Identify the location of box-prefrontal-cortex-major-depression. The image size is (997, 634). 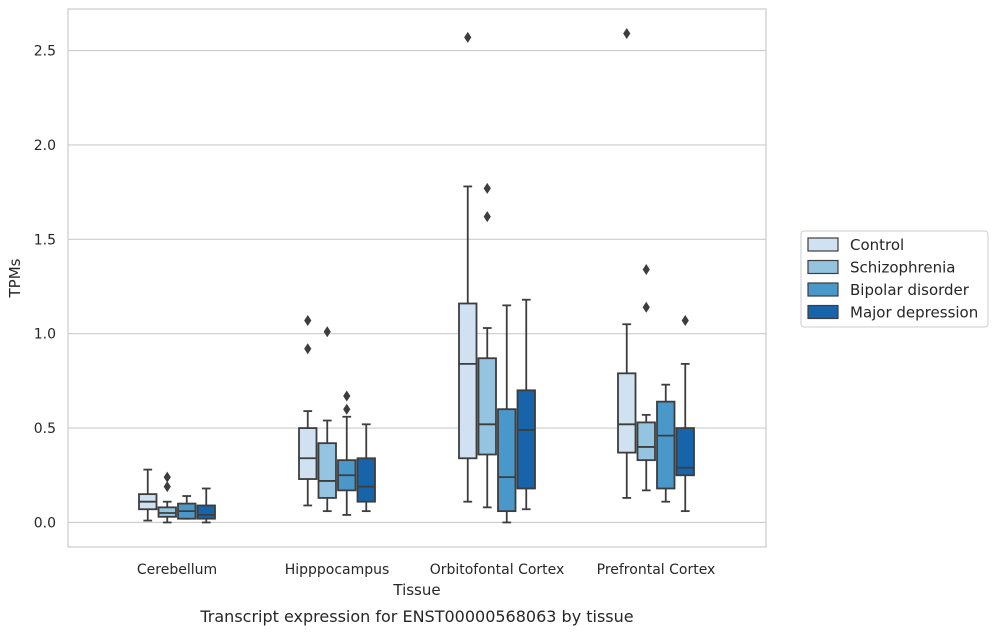
(685, 413).